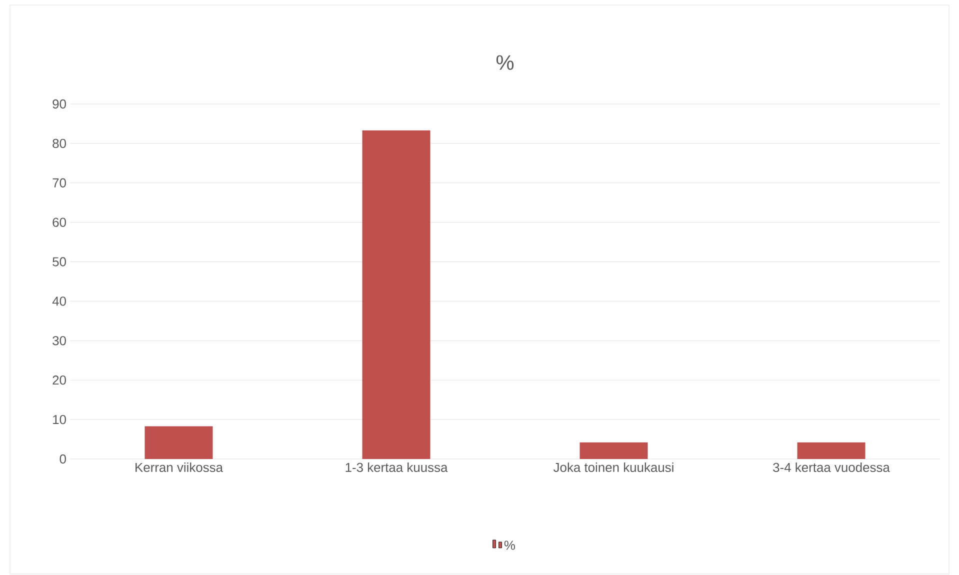 The height and width of the screenshot is (575, 959). I want to click on chart-title: %, so click(505, 62).